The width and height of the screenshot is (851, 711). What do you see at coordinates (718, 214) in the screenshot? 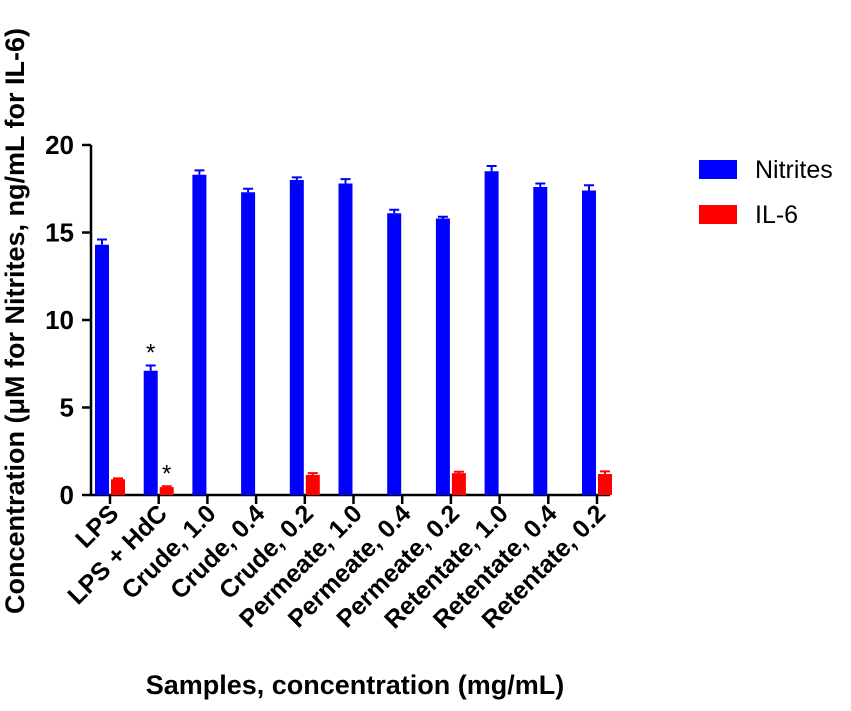
I see `legend-swatch-il6` at bounding box center [718, 214].